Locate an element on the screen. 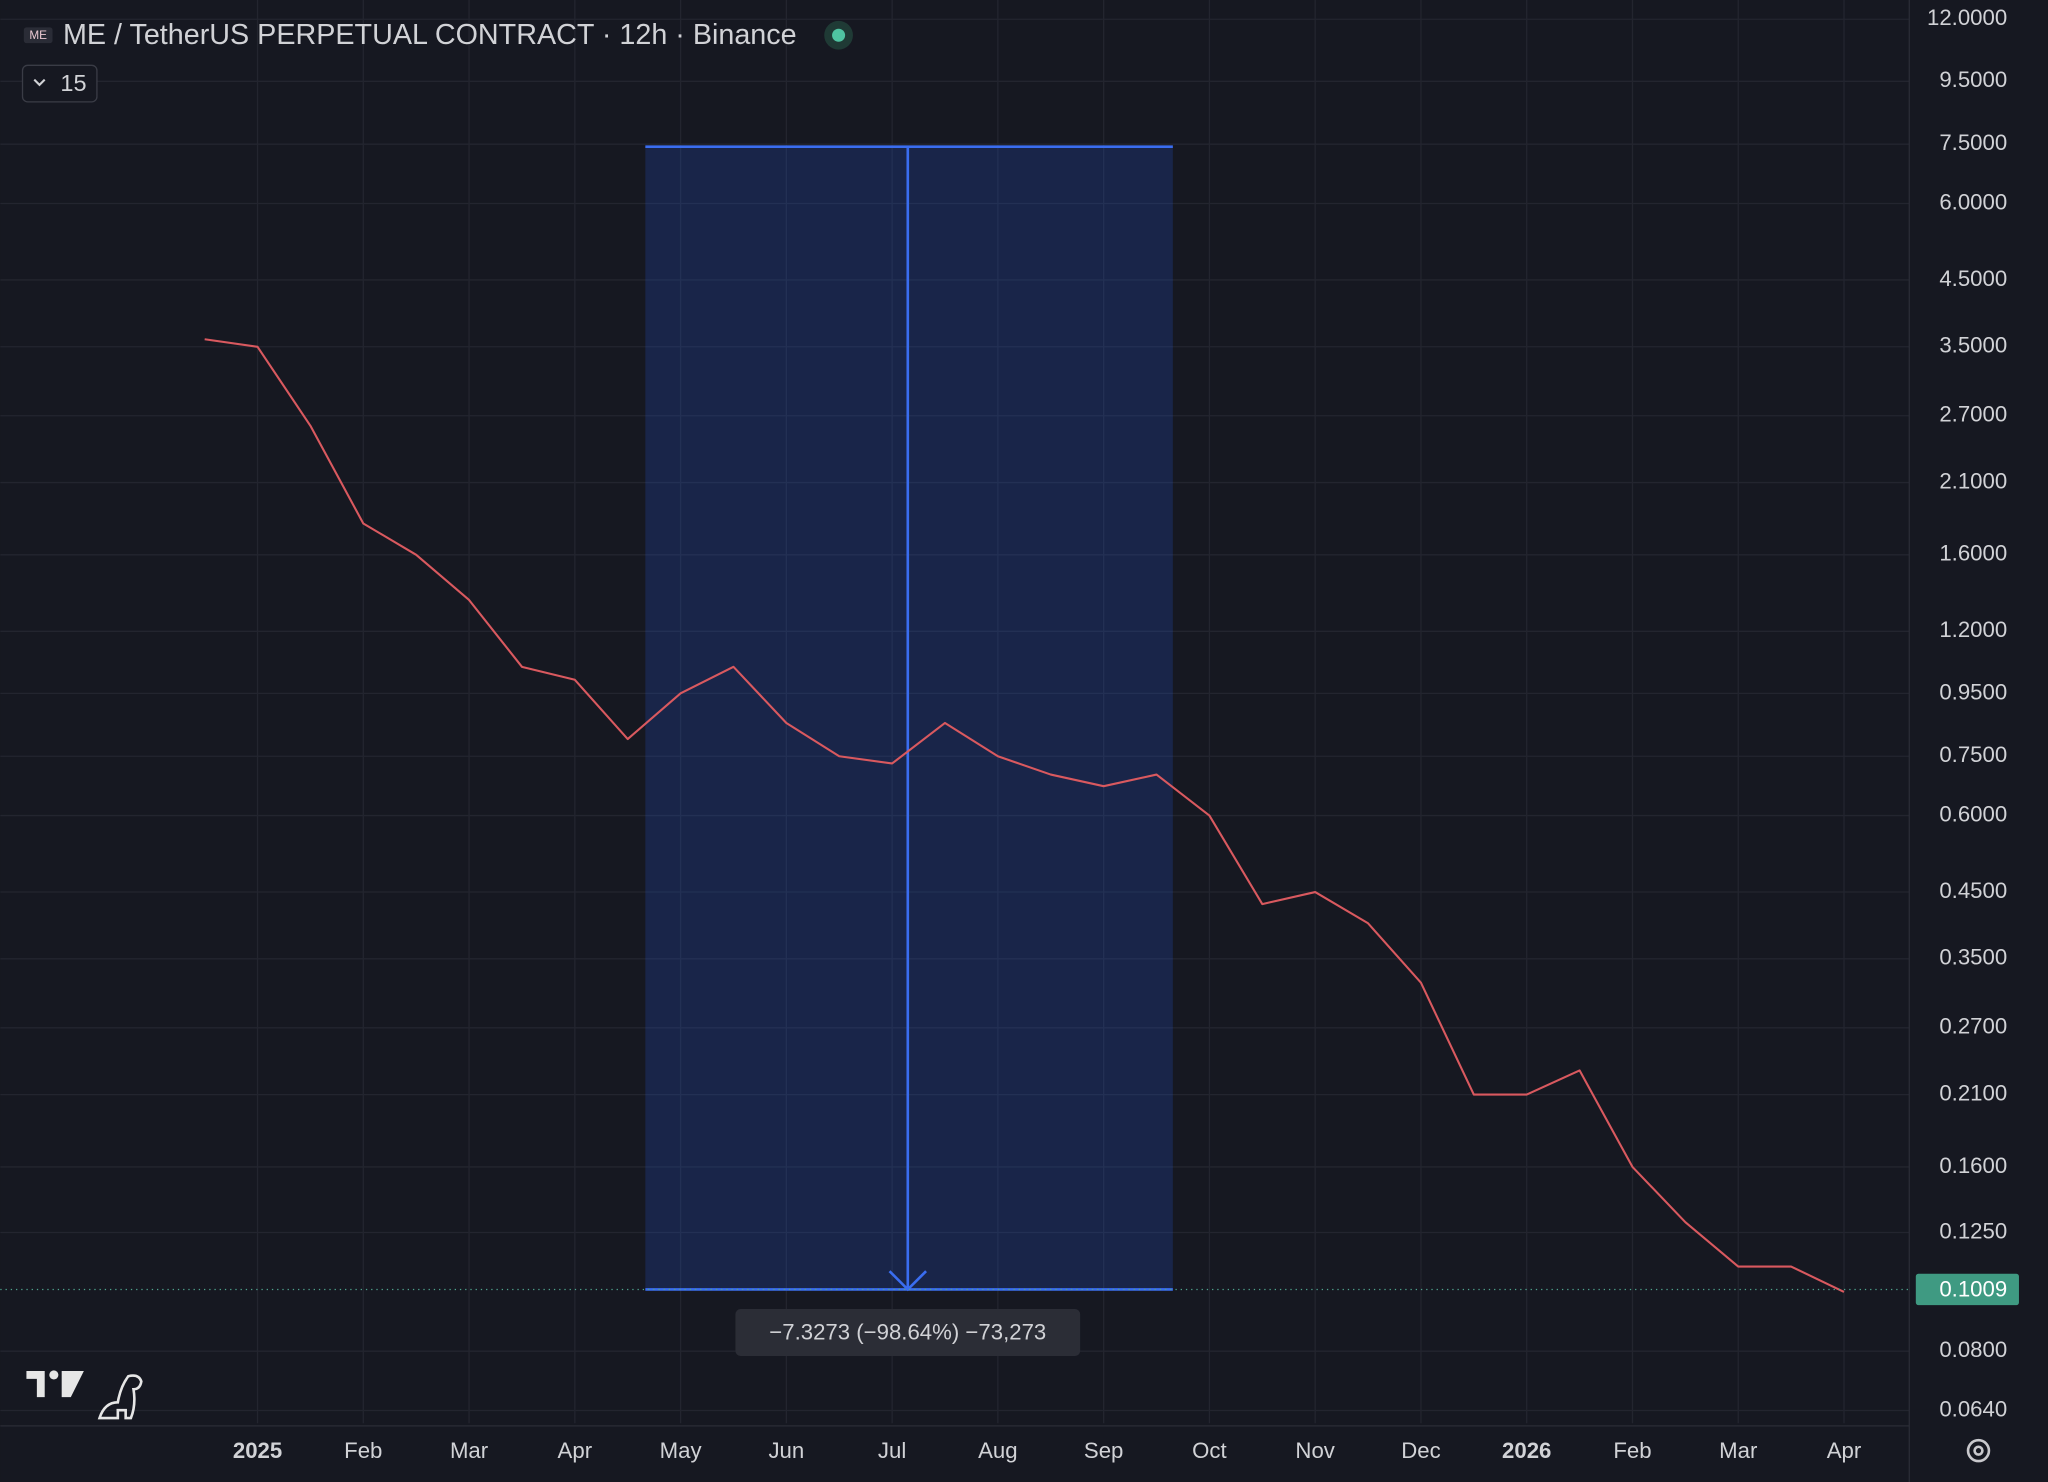 The height and width of the screenshot is (1482, 2048). x-tick-label: Jul is located at coordinates (892, 1450).